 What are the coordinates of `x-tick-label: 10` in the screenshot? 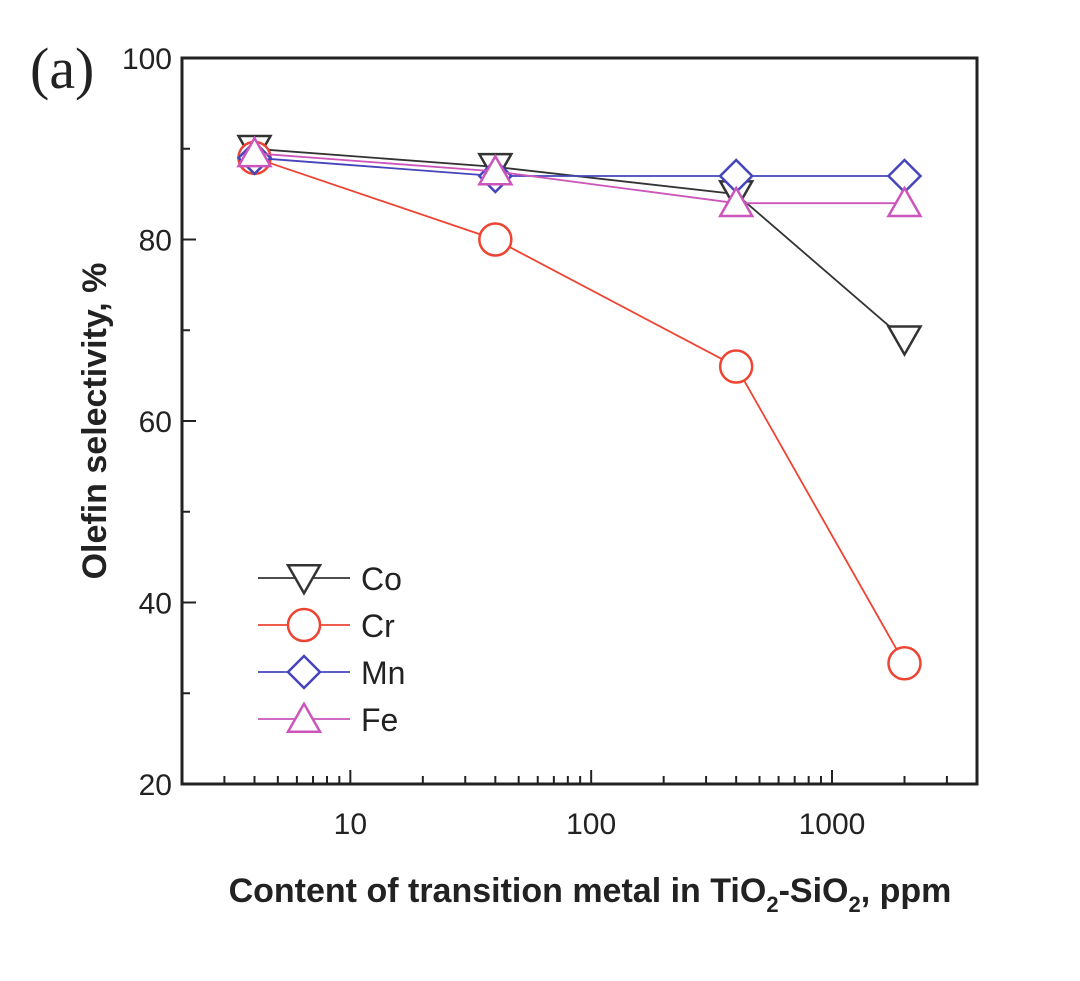 It's located at (350, 824).